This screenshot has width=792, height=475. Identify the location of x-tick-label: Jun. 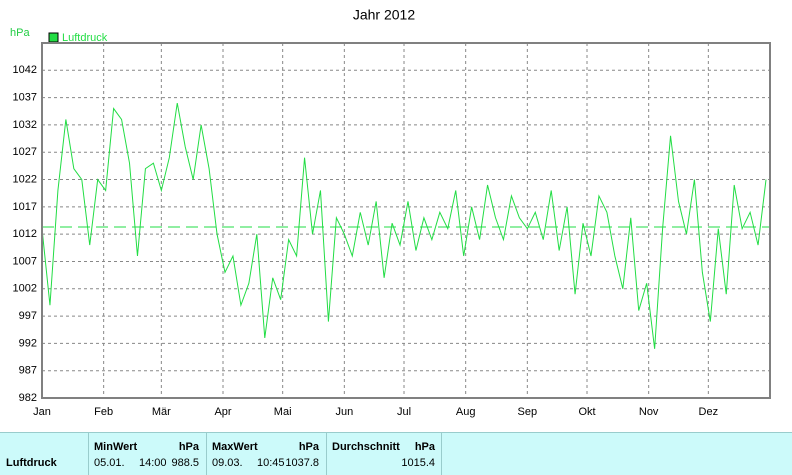
(344, 412).